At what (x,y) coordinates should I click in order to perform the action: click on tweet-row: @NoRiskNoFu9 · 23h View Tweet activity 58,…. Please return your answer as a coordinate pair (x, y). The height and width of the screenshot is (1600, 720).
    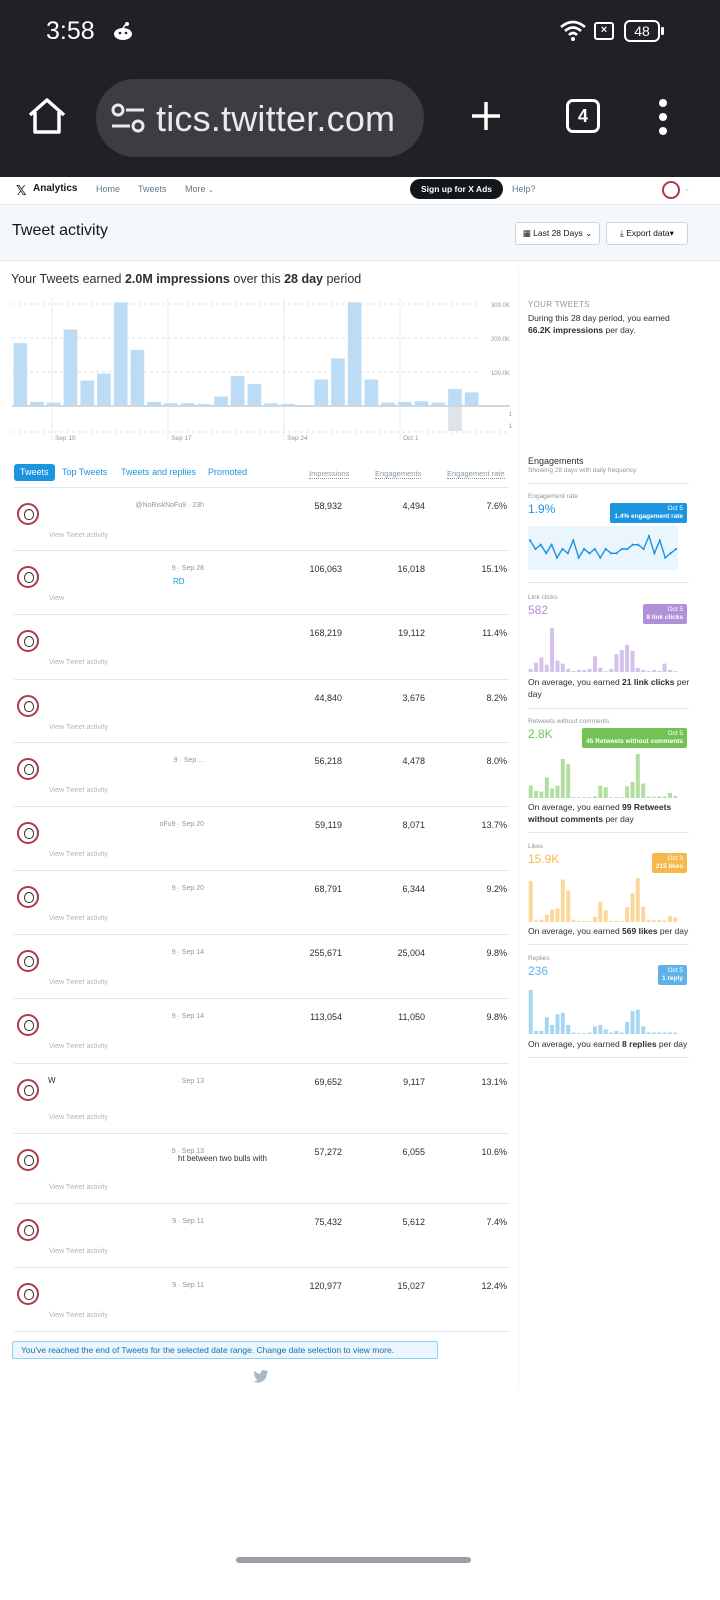
    Looking at the image, I should click on (261, 519).